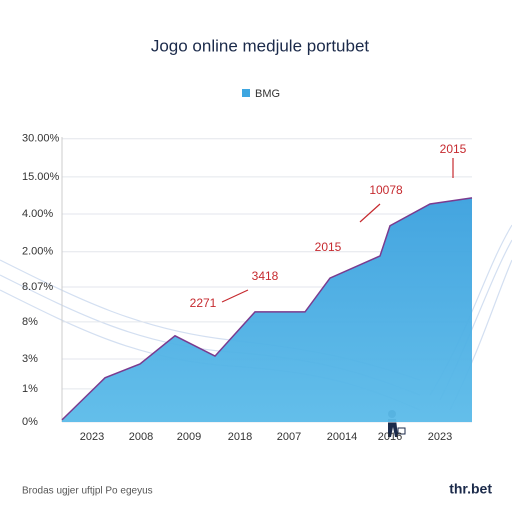  I want to click on y-tick-label: 3%, so click(30, 359).